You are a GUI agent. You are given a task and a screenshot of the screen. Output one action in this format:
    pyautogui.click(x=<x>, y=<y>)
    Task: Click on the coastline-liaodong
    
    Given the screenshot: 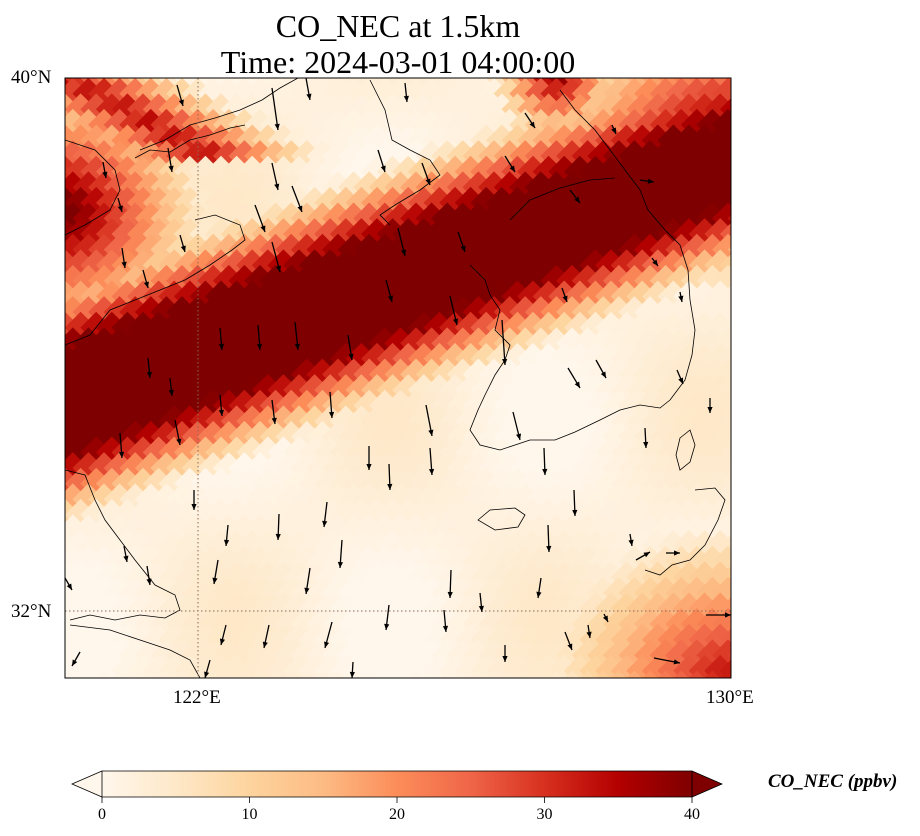 What is the action you would take?
    pyautogui.click(x=190, y=141)
    